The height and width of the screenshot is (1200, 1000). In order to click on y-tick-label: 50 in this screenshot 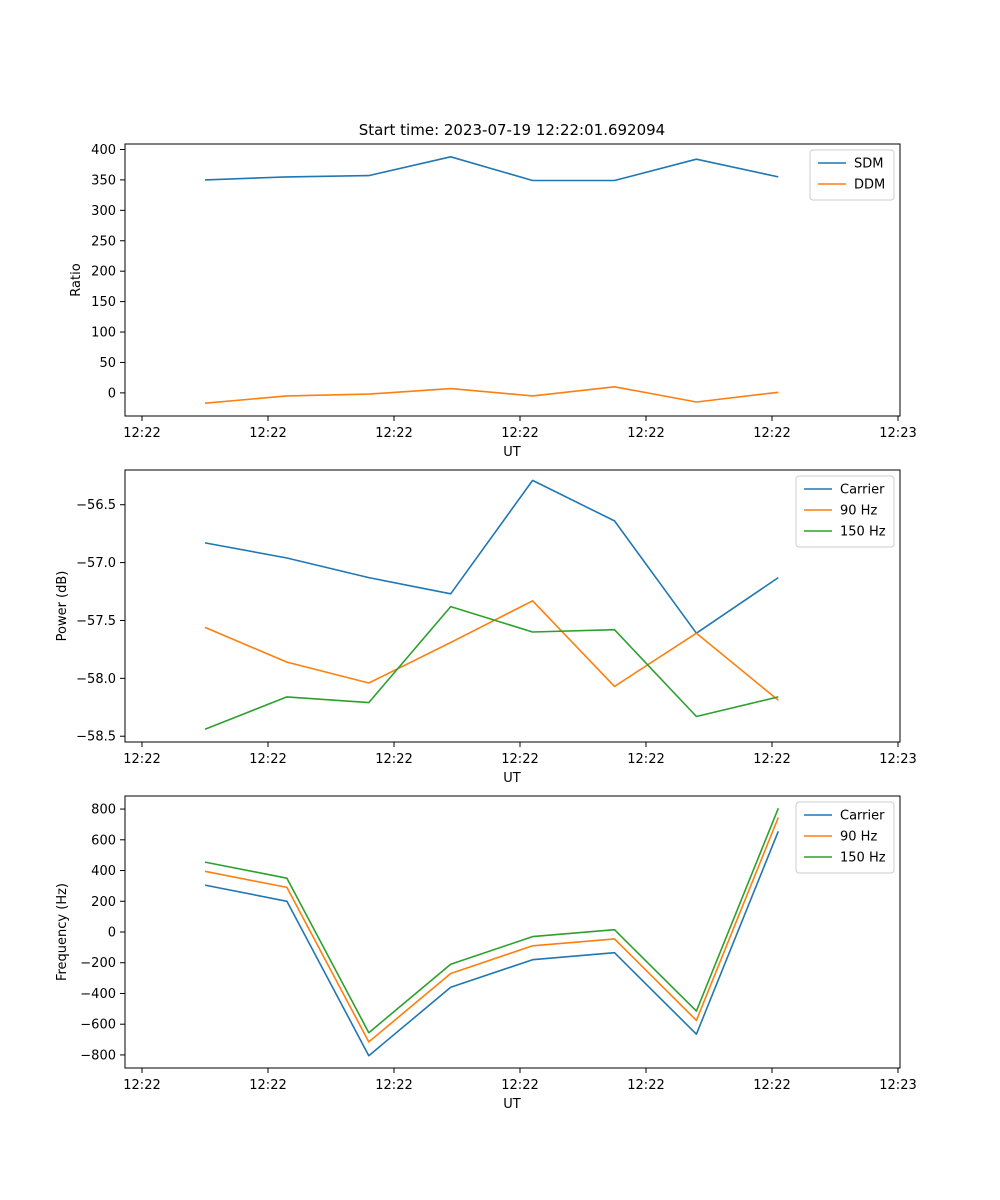, I will do `click(107, 363)`.